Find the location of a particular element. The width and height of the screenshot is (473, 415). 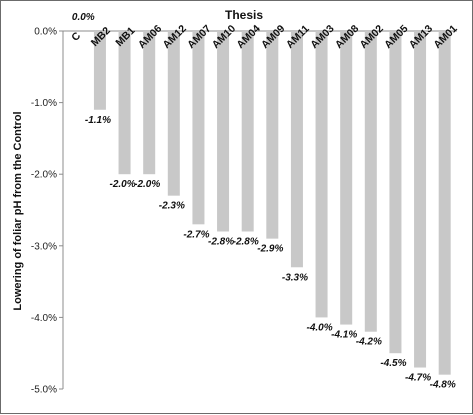

y-tick-label: 0.0% is located at coordinates (45, 32).